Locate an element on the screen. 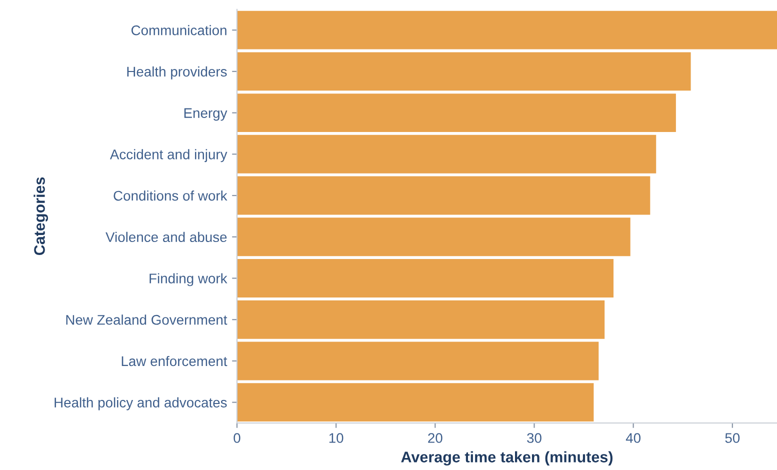 Image resolution: width=777 pixels, height=470 pixels. y-tick-label: Accident and injury is located at coordinates (169, 155).